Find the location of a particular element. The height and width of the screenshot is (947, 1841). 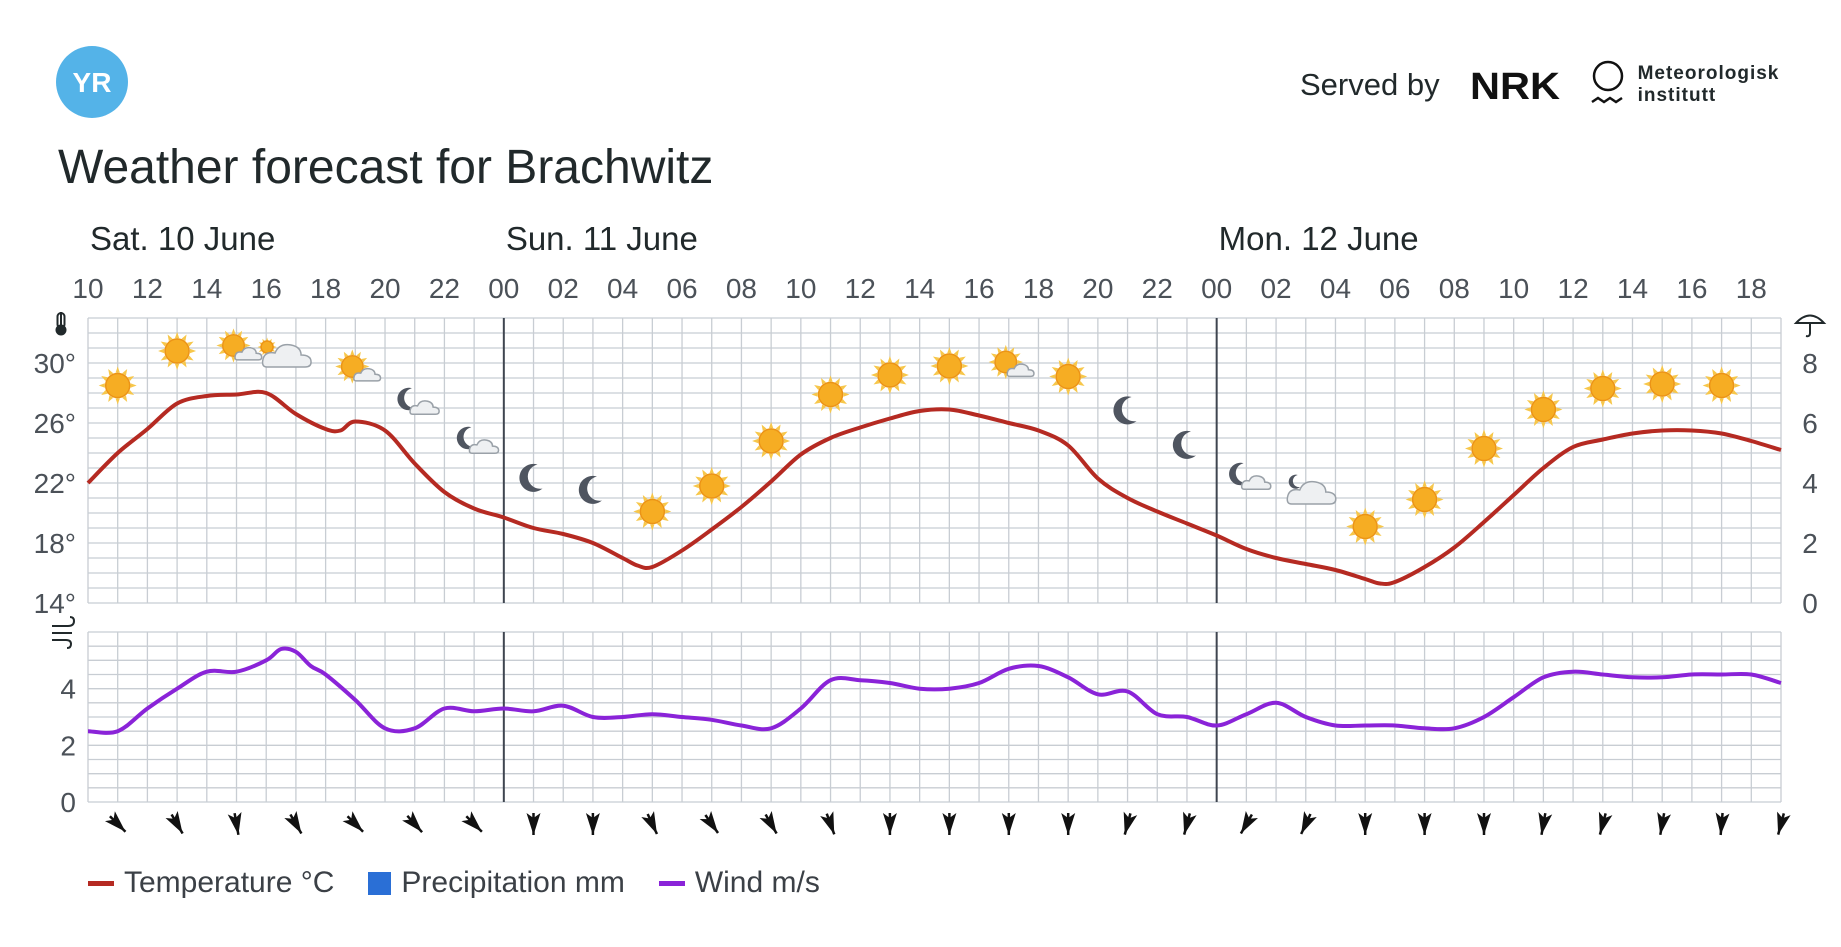

nrk-logo: NRK is located at coordinates (1516, 85).